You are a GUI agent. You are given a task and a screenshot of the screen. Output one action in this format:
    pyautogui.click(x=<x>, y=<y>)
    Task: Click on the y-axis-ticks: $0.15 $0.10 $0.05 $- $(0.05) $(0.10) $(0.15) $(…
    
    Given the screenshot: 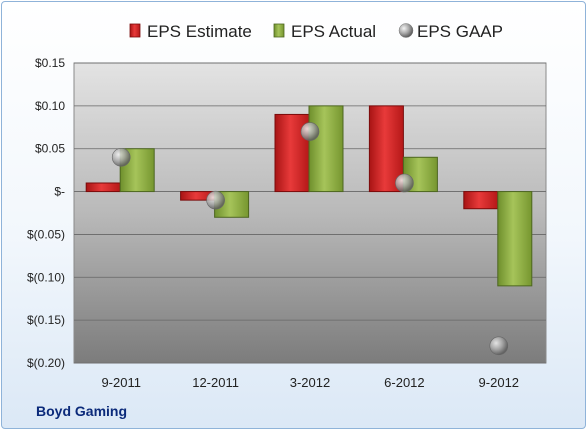 What is the action you would take?
    pyautogui.click(x=46, y=213)
    